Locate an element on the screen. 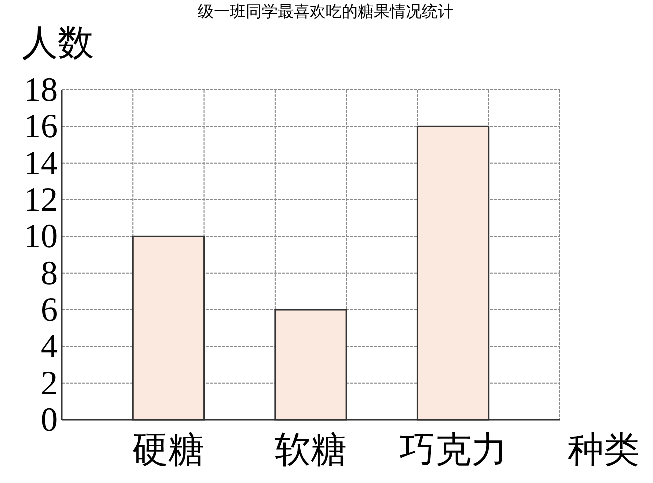  y-tick-label: 16 is located at coordinates (41, 127).